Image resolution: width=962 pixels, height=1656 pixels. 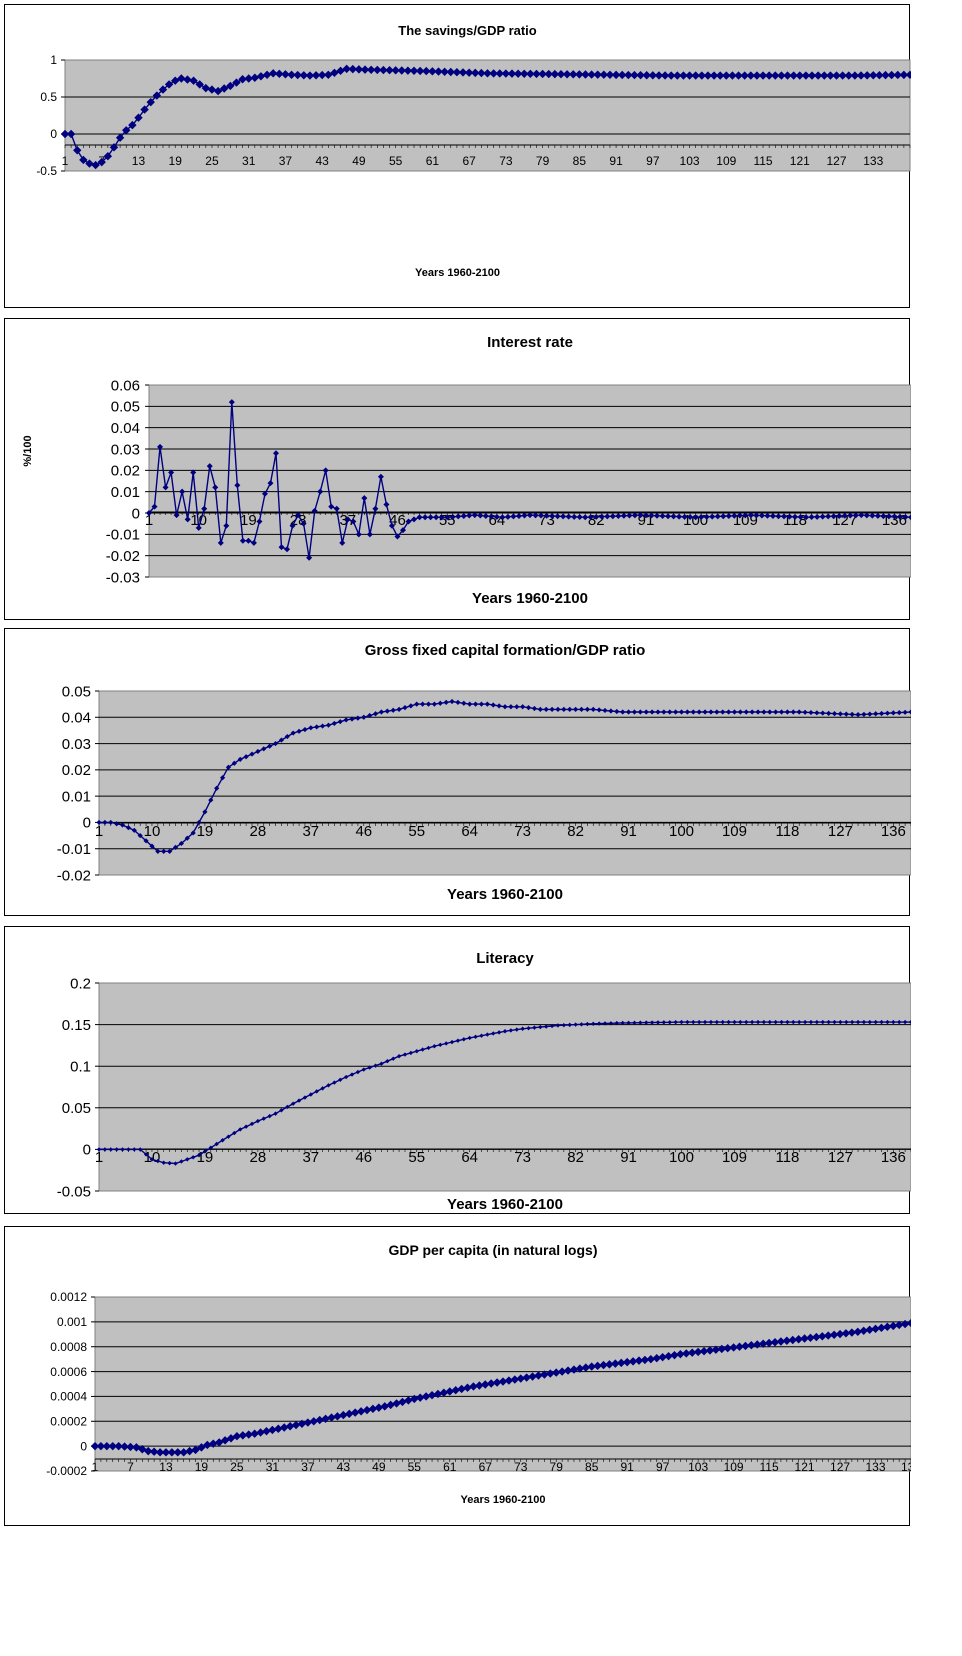 What do you see at coordinates (433, 161) in the screenshot?
I see `x-tick-label: 61` at bounding box center [433, 161].